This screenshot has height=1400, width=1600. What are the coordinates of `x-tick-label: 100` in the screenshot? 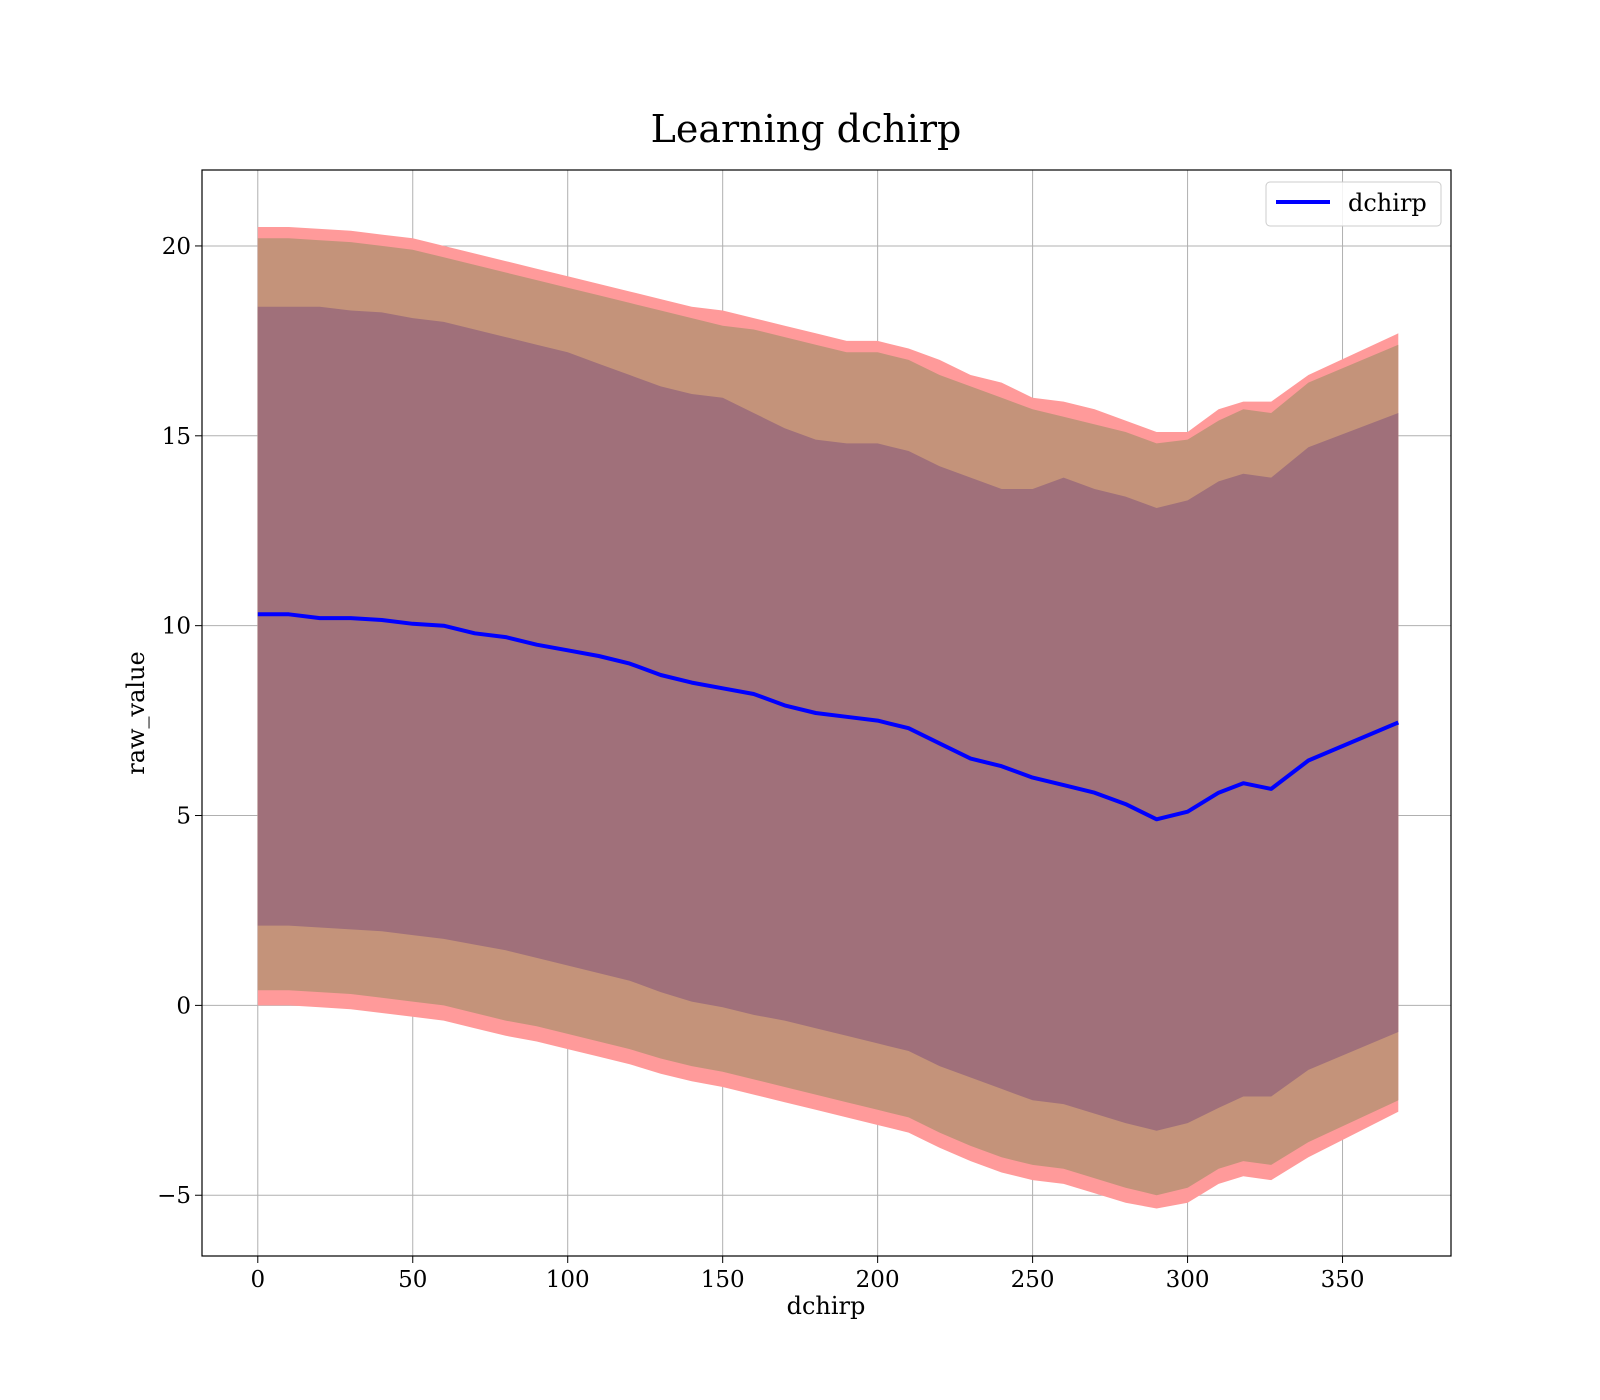 It's located at (568, 1280).